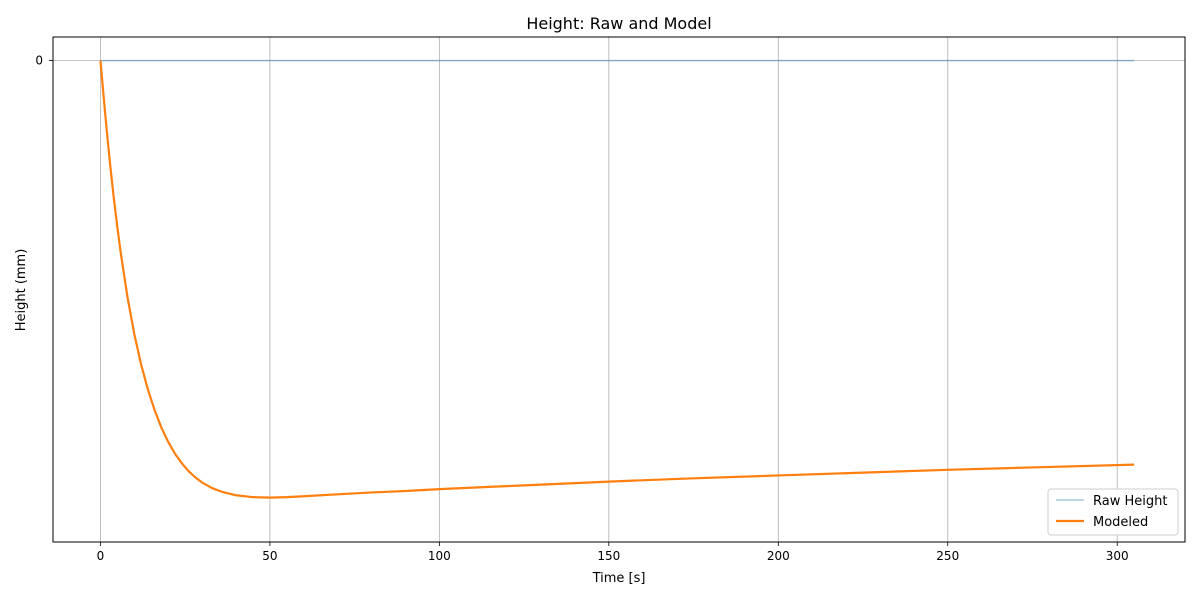  I want to click on x-tick-label: 0, so click(101, 556).